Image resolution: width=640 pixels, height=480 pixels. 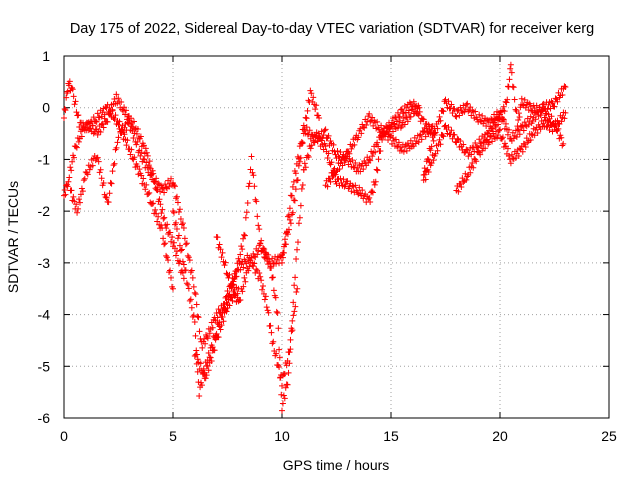 What do you see at coordinates (44, 263) in the screenshot?
I see `y-tick-label: -3` at bounding box center [44, 263].